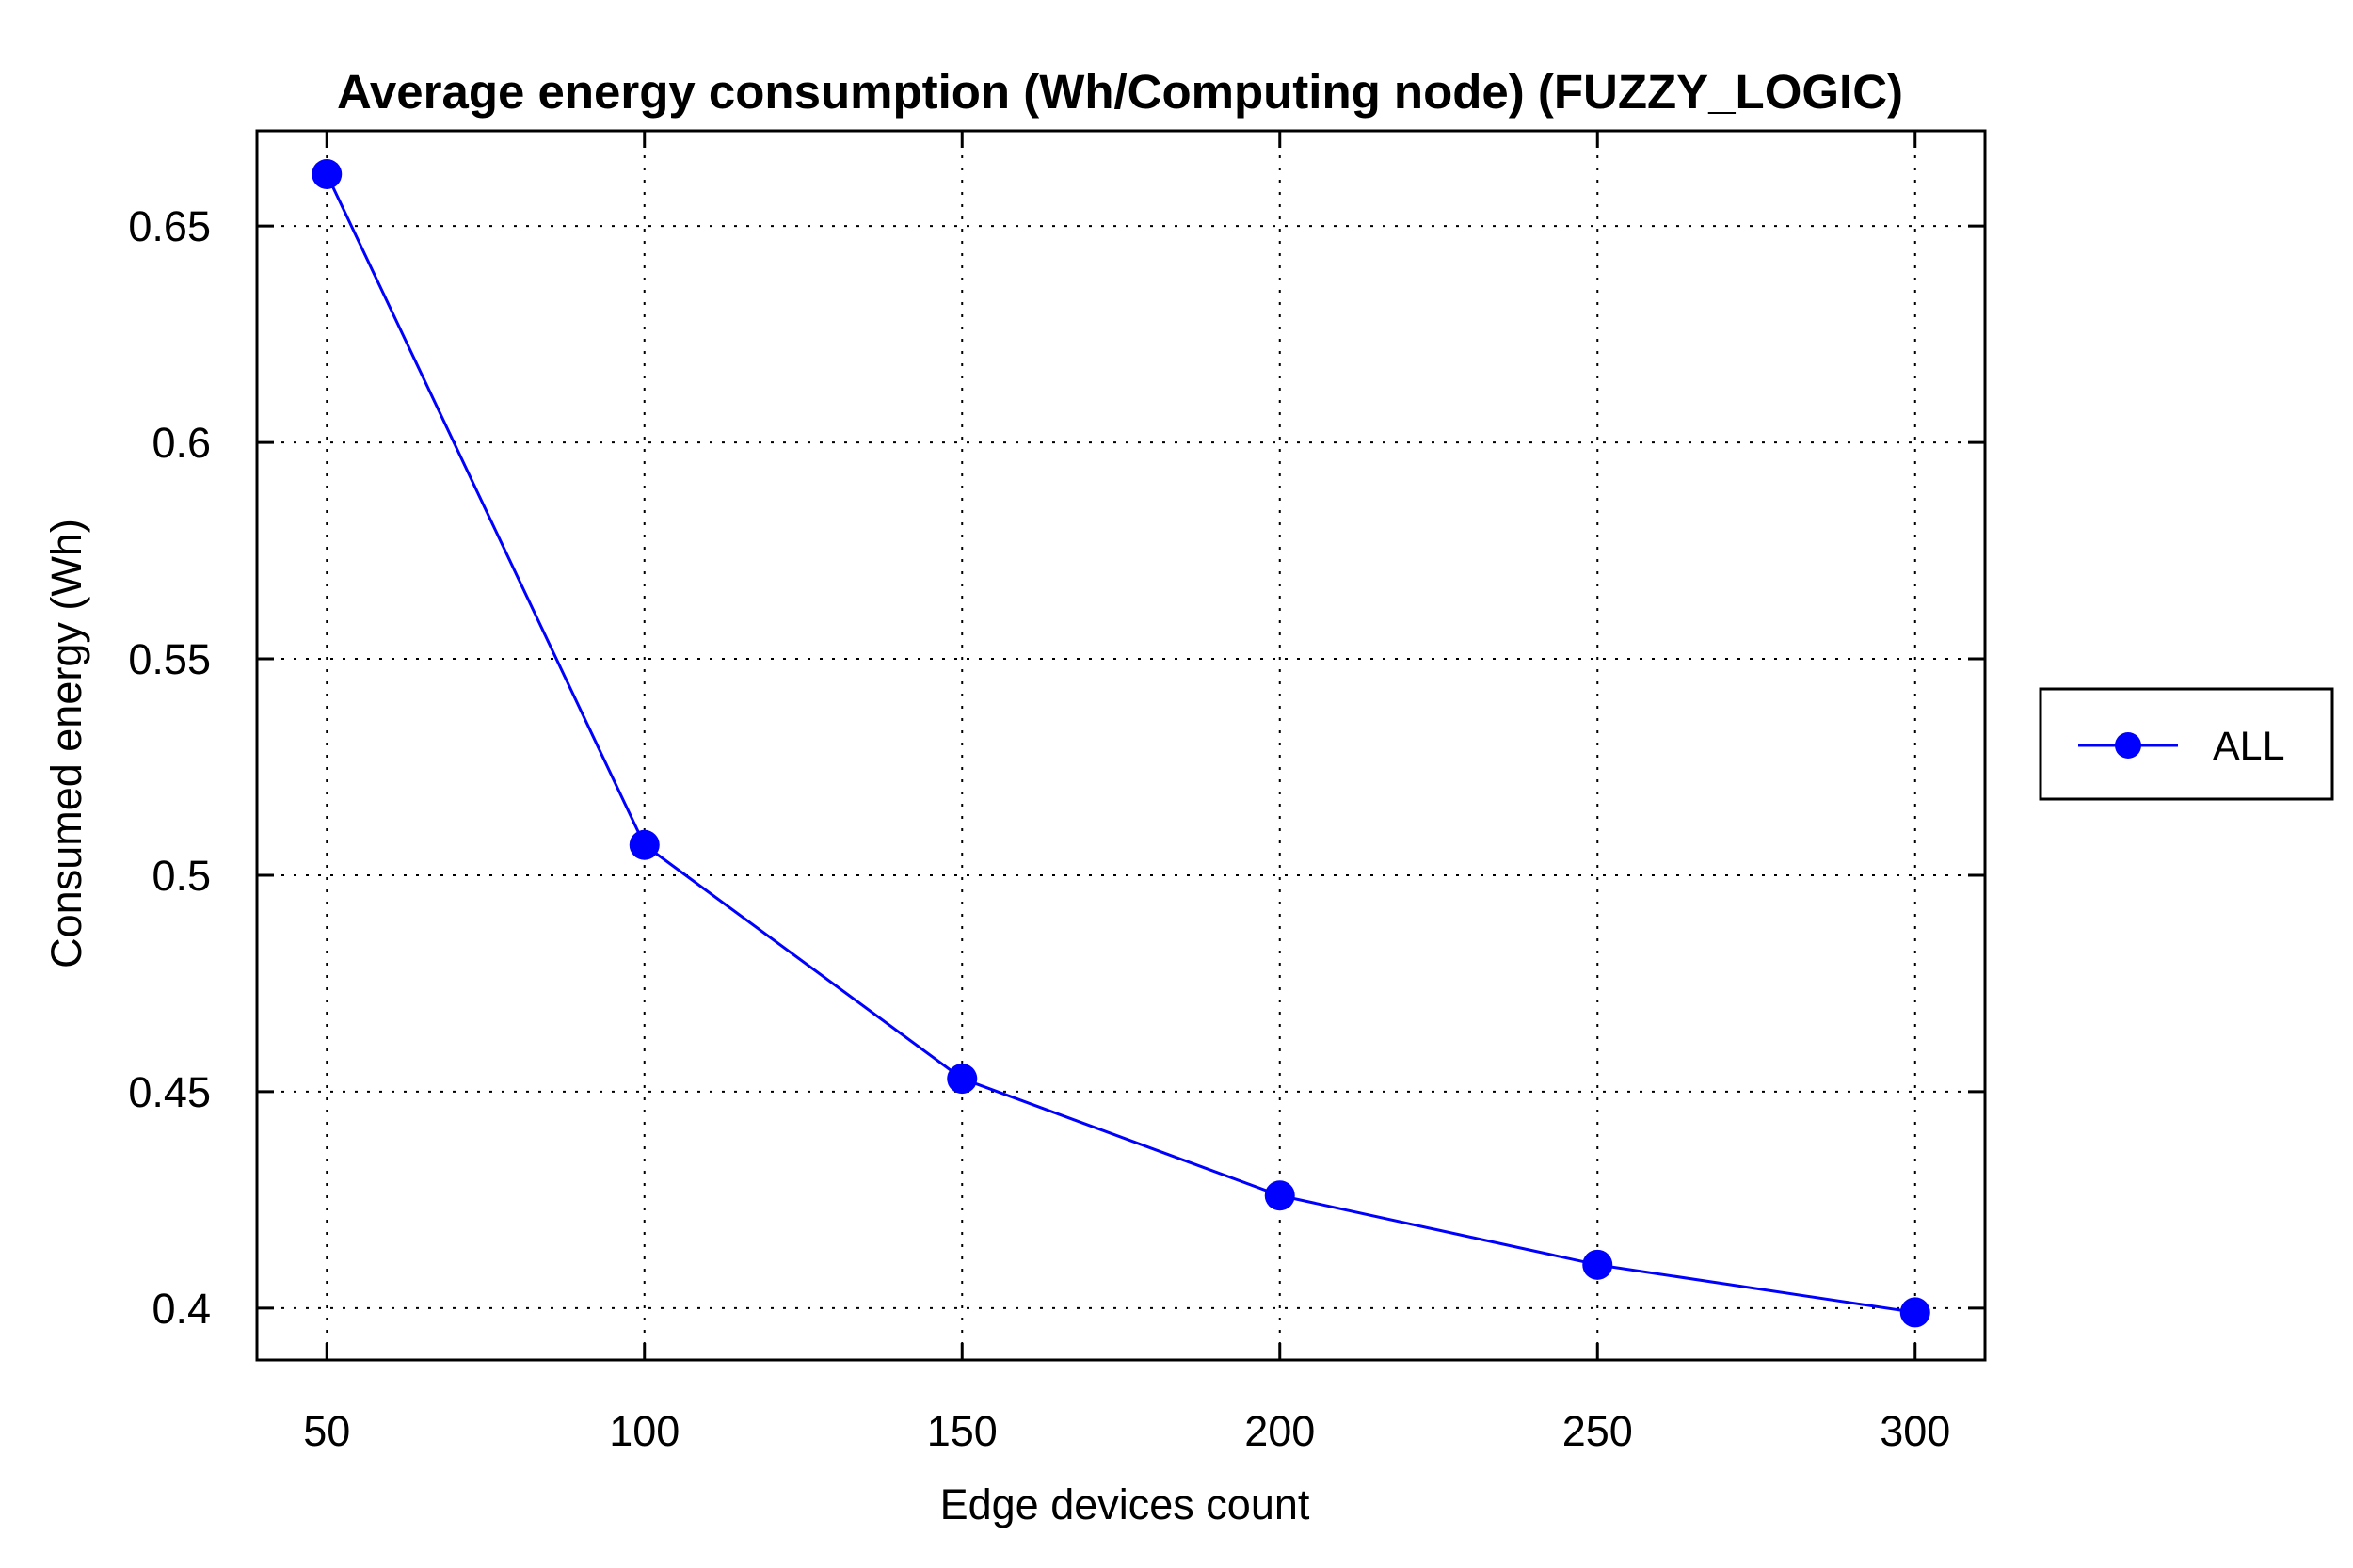  I want to click on x-tick-label: 300, so click(1915, 1431).